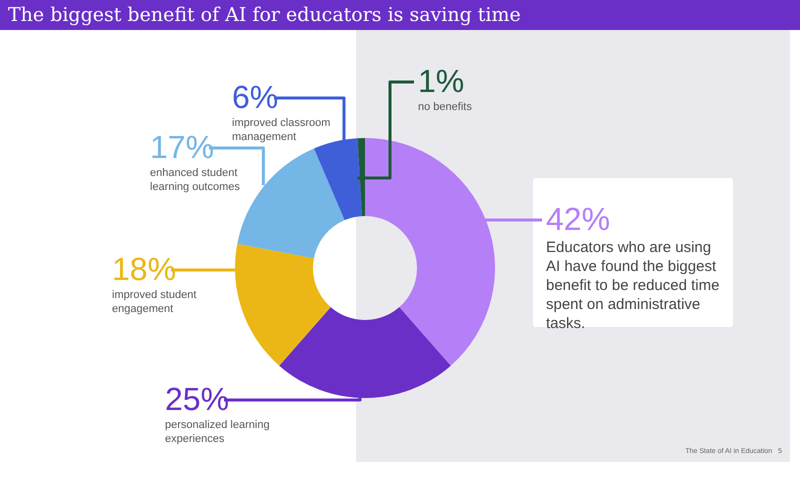  I want to click on slice-label: enhanced student learning outcomes, so click(195, 180).